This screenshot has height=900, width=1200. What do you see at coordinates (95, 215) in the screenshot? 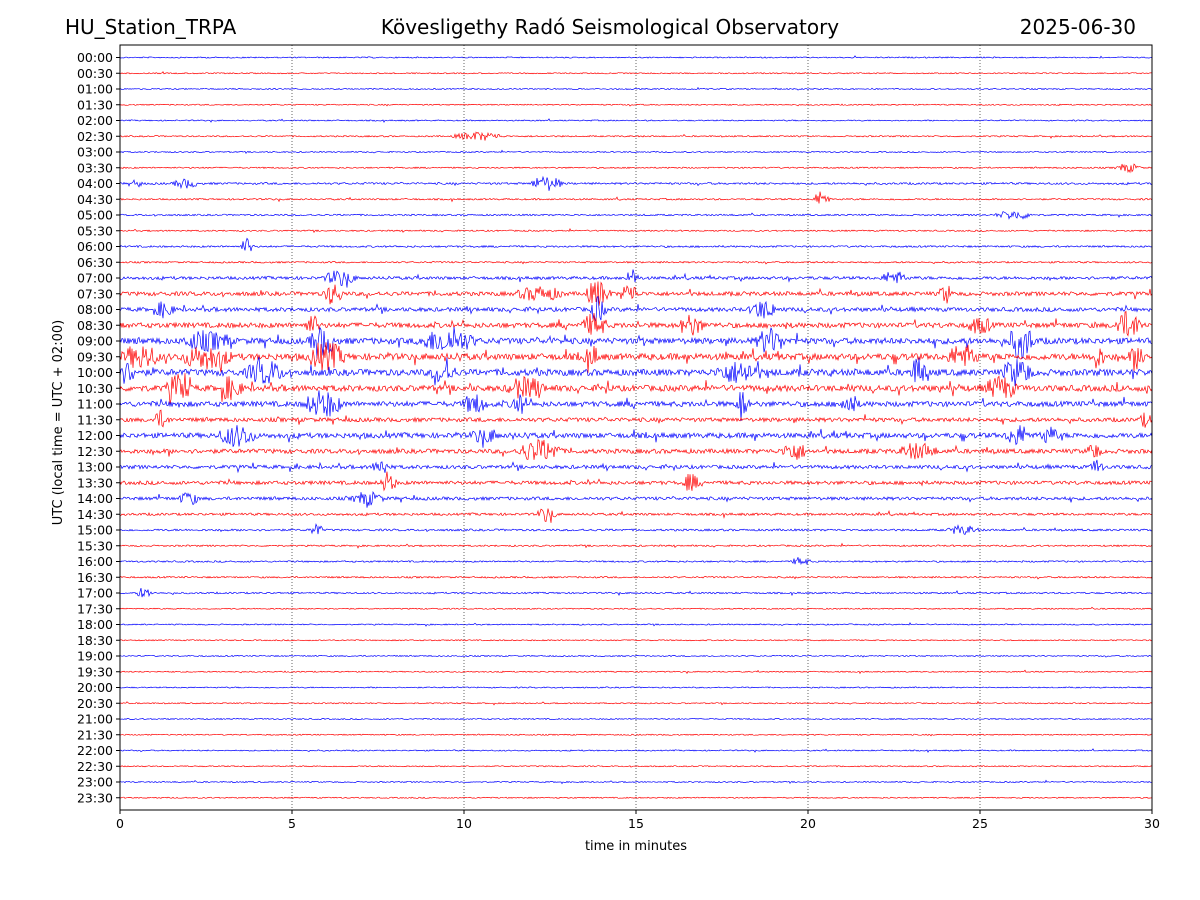
I see `y-tick-label: 05:00` at bounding box center [95, 215].